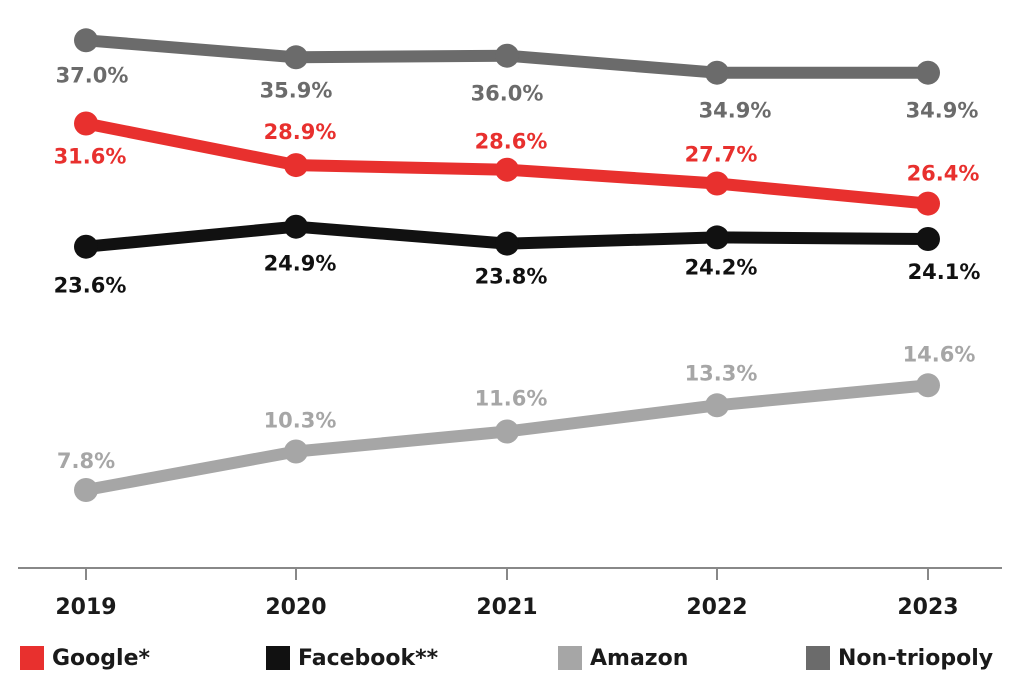 This screenshot has width=1024, height=694. I want to click on data-point-amazon-2021, so click(507, 431).